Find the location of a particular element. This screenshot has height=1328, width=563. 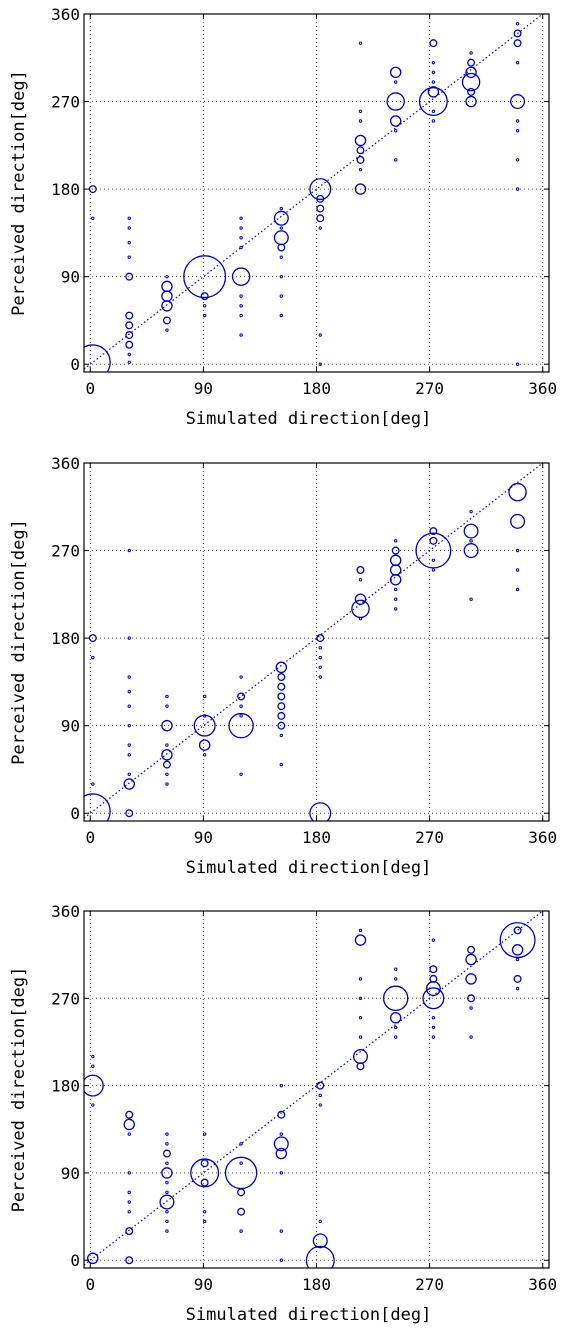

y-tick-label: 0 is located at coordinates (75, 364).